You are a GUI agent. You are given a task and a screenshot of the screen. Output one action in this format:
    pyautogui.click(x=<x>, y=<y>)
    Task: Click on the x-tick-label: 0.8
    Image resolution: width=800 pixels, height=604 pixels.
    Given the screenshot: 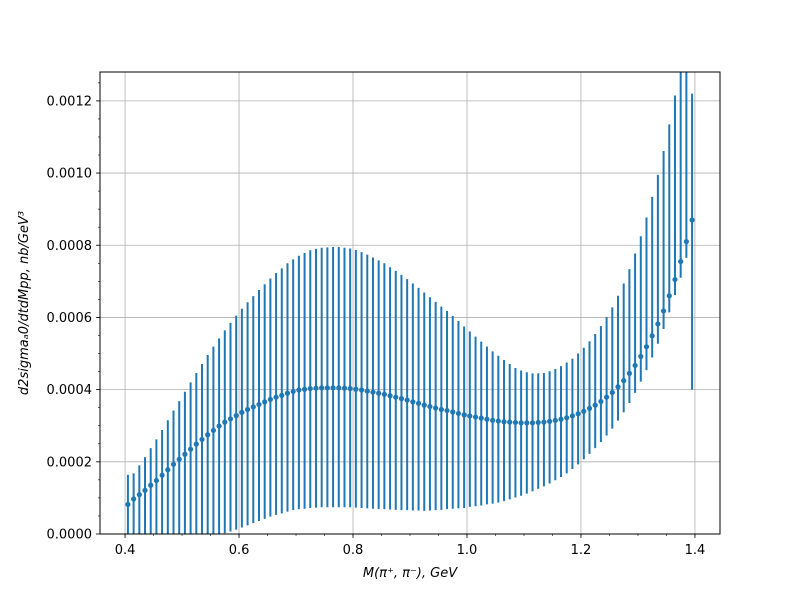 What is the action you would take?
    pyautogui.click(x=353, y=550)
    